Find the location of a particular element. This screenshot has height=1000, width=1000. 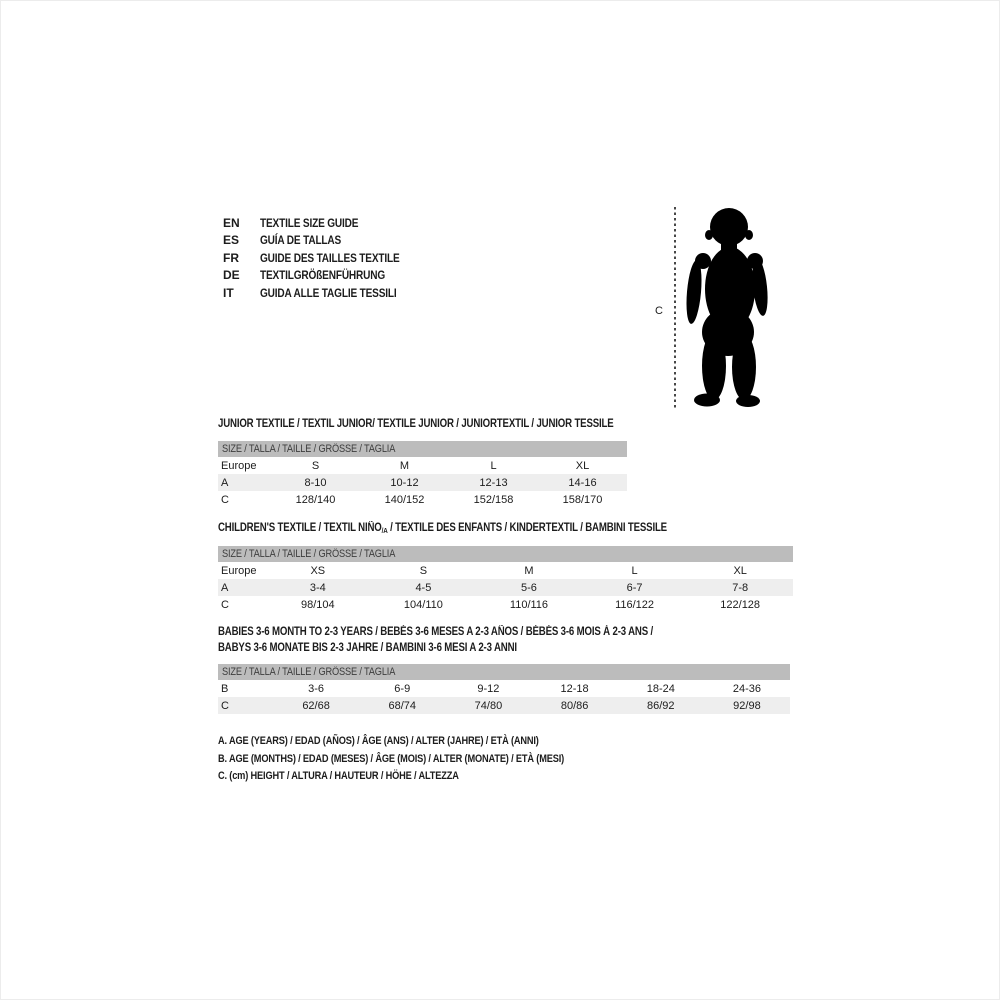

table-row-age: A 3-4 4-5 5-6 6-7 7-8 is located at coordinates (505, 587).